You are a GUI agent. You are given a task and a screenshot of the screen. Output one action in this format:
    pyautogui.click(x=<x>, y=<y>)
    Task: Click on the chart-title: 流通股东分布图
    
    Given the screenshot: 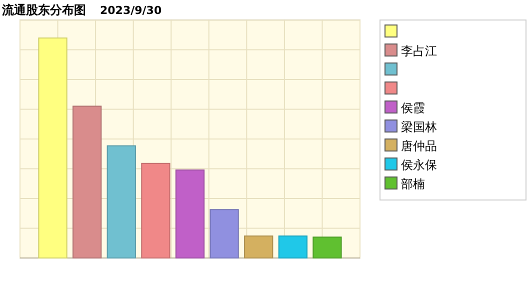 What is the action you would take?
    pyautogui.click(x=43, y=10)
    